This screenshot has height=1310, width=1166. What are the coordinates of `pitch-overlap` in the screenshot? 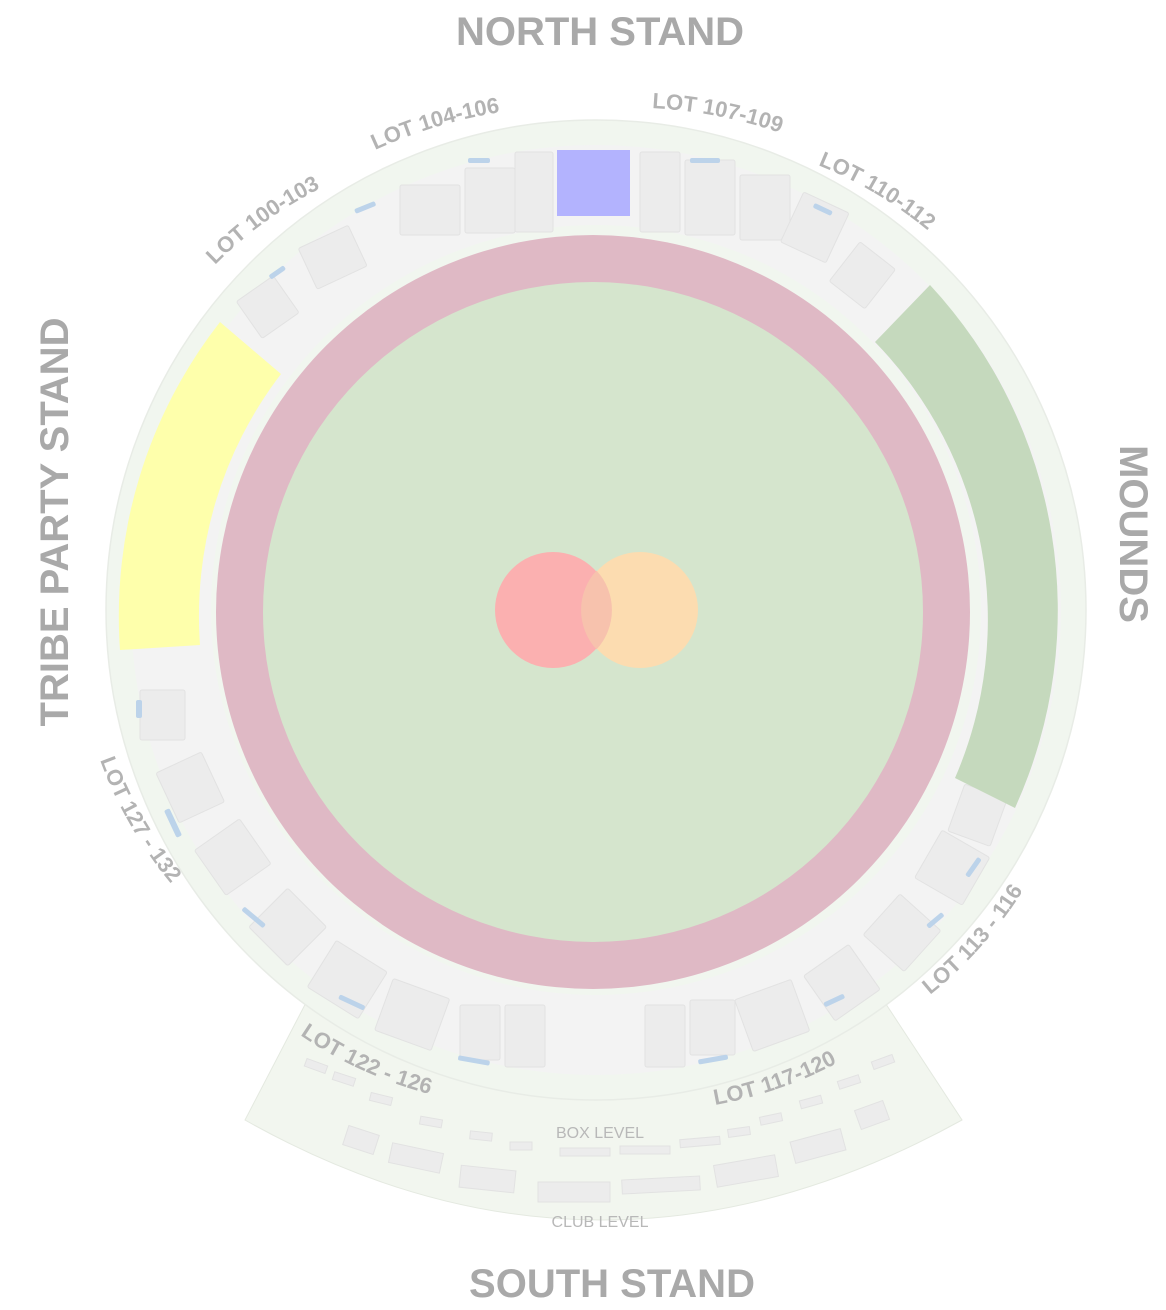 It's located at (596, 610).